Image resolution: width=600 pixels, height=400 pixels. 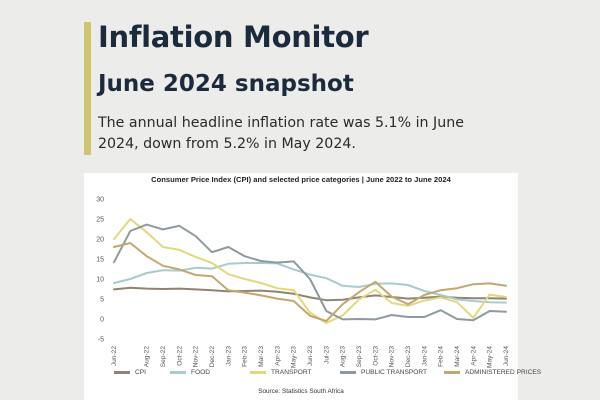 What do you see at coordinates (87, 88) in the screenshot?
I see `accent-bar` at bounding box center [87, 88].